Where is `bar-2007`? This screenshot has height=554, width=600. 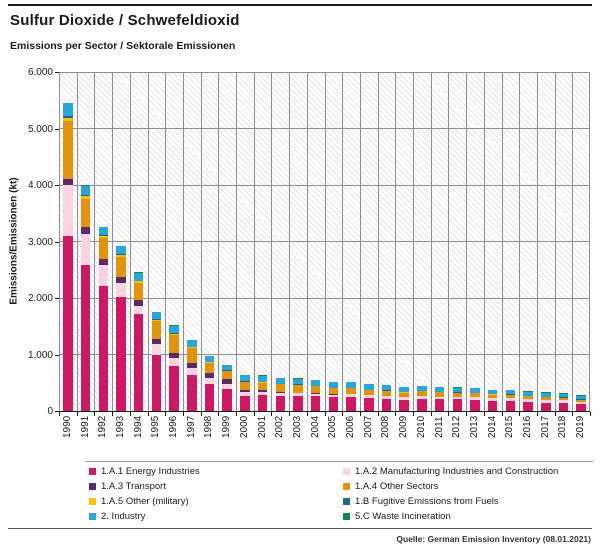
bar-2007 is located at coordinates (369, 397).